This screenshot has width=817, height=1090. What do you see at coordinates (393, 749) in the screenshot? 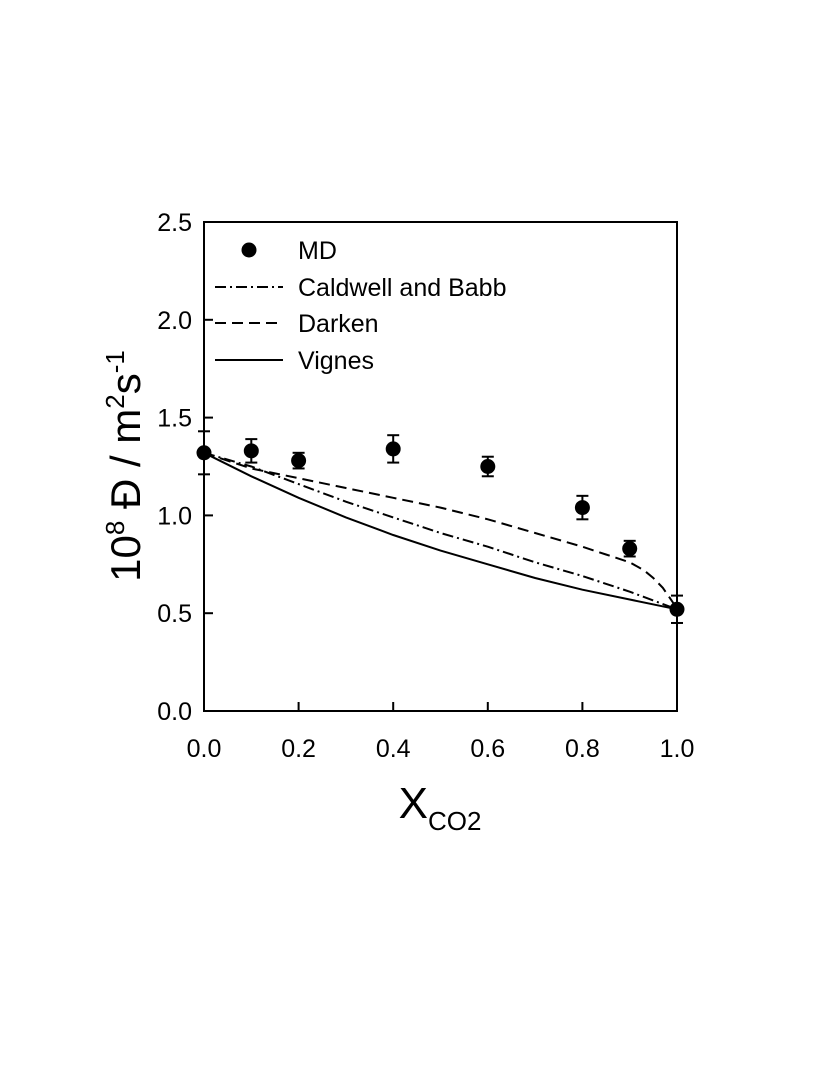
I see `x-tick-label: 0.4` at bounding box center [393, 749].